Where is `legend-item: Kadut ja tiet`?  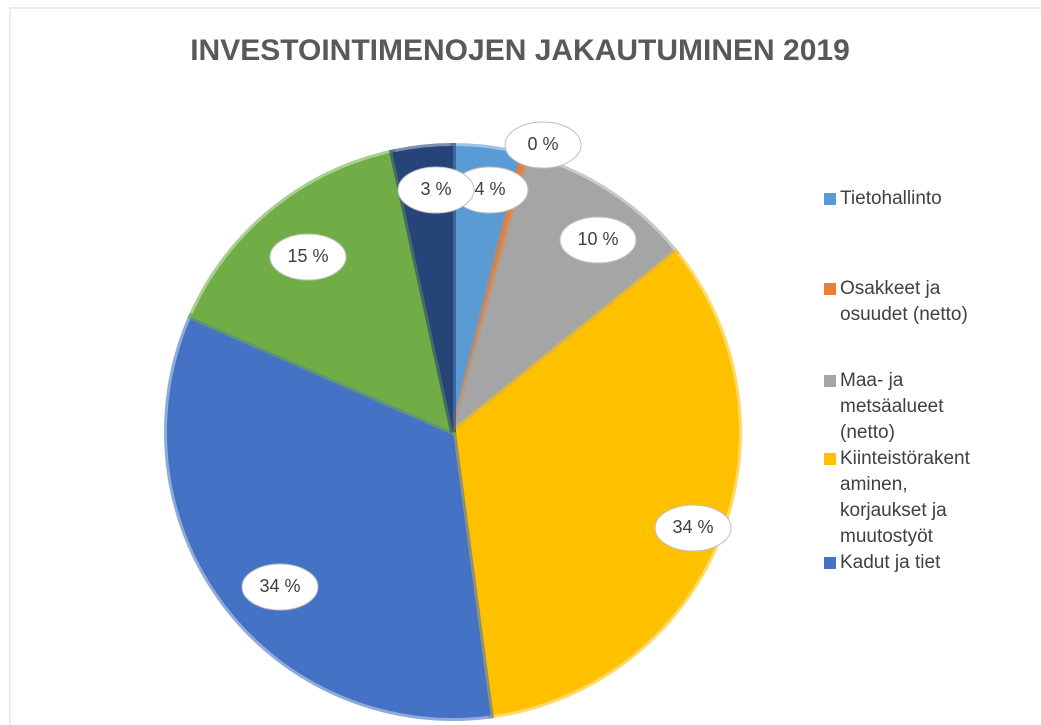 legend-item: Kadut ja tiet is located at coordinates (897, 563).